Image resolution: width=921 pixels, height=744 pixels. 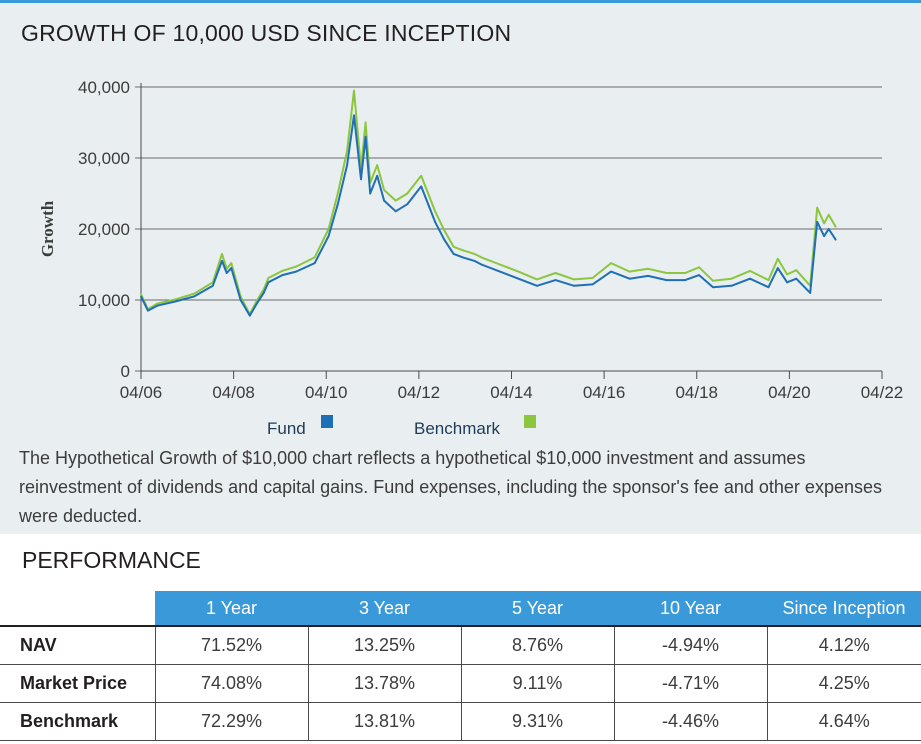 What do you see at coordinates (690, 645) in the screenshot?
I see `table-cell: -4.94%` at bounding box center [690, 645].